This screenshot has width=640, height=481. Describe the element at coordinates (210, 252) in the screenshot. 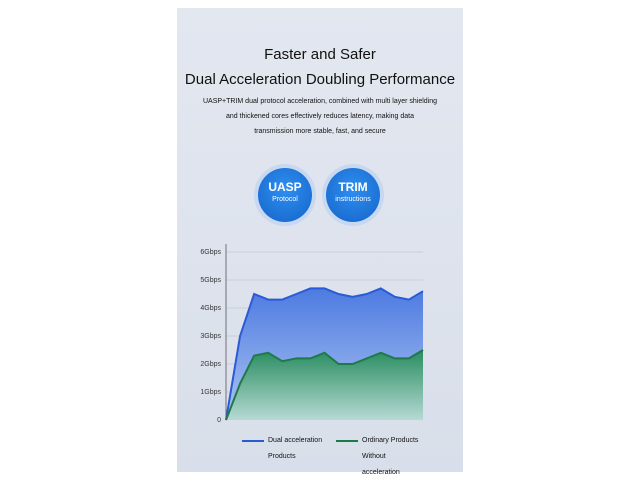

I see `y-tick-label: 6Gbps` at that location.